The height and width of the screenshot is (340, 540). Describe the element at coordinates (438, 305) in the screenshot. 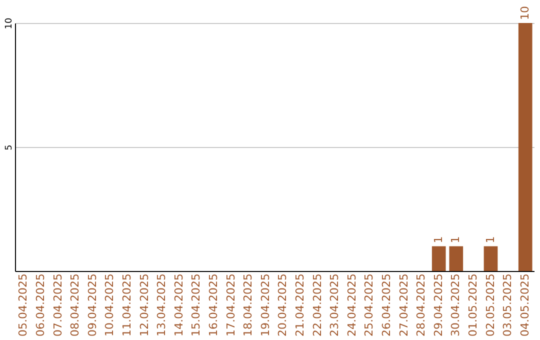

I see `x-tick-label: 29.04.2025` at that location.